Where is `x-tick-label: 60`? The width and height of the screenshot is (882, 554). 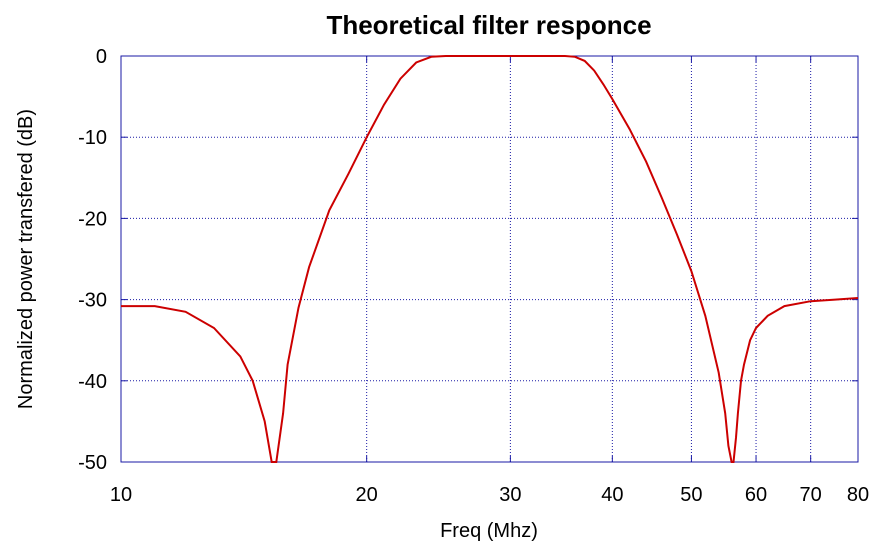 x-tick-label: 60 is located at coordinates (756, 495).